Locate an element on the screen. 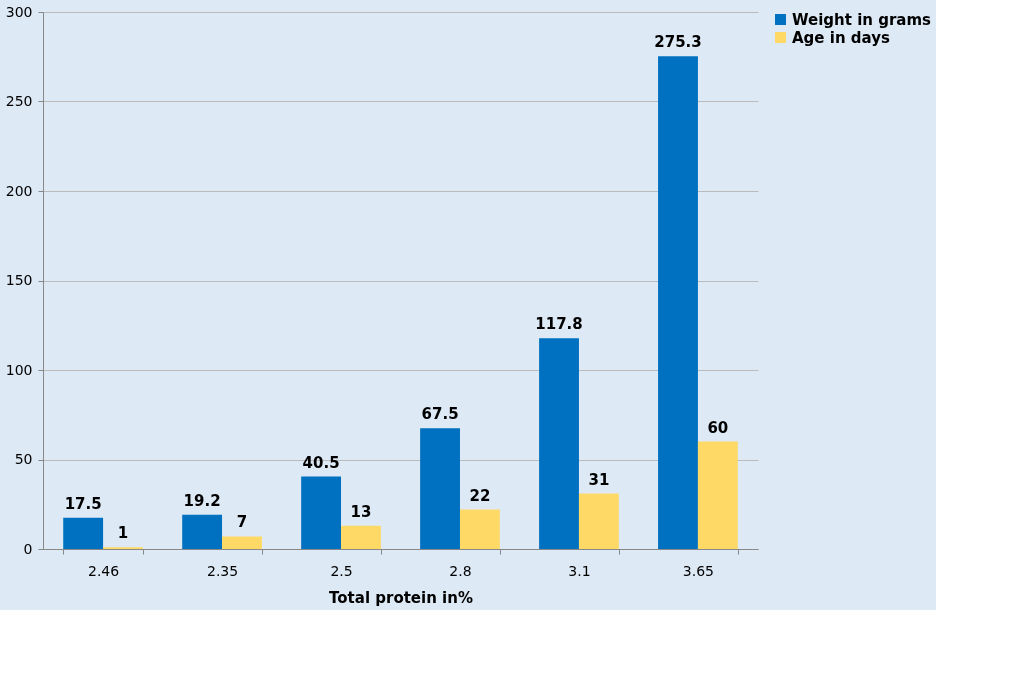 Image resolution: width=1032 pixels, height=679 pixels. data-label: 60 is located at coordinates (718, 427).